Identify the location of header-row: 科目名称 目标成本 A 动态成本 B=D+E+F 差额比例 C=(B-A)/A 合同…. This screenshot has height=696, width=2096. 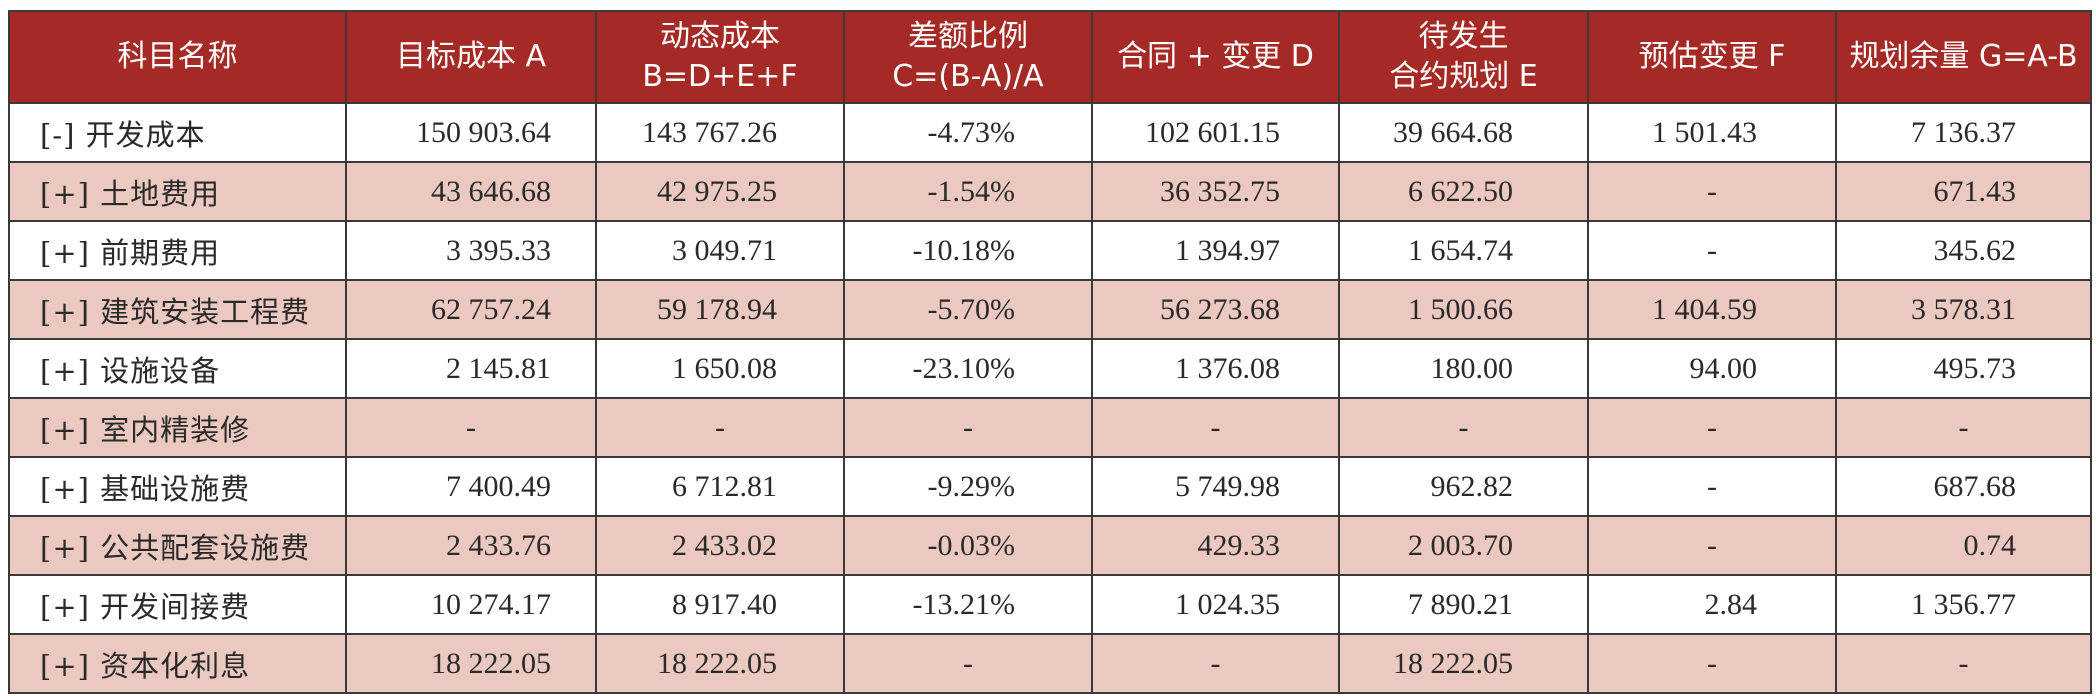
(1050, 57).